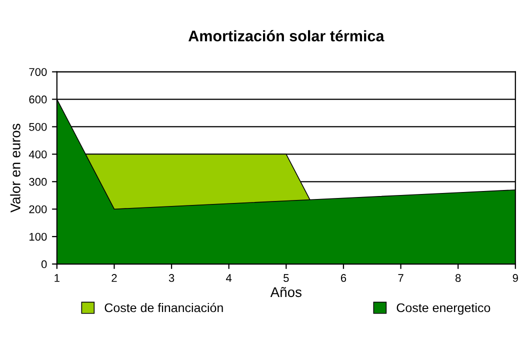 The width and height of the screenshot is (527, 342). Describe the element at coordinates (286, 36) in the screenshot. I see `chart-title: Amortización solar térmica` at that location.